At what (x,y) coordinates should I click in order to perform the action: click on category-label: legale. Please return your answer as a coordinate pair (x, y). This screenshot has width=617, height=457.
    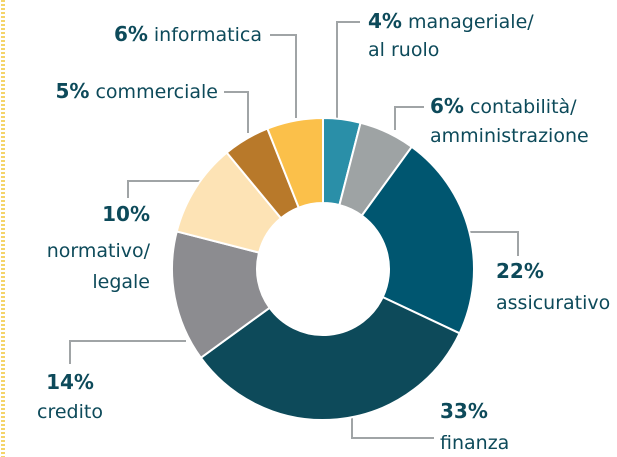
    Looking at the image, I should click on (121, 282).